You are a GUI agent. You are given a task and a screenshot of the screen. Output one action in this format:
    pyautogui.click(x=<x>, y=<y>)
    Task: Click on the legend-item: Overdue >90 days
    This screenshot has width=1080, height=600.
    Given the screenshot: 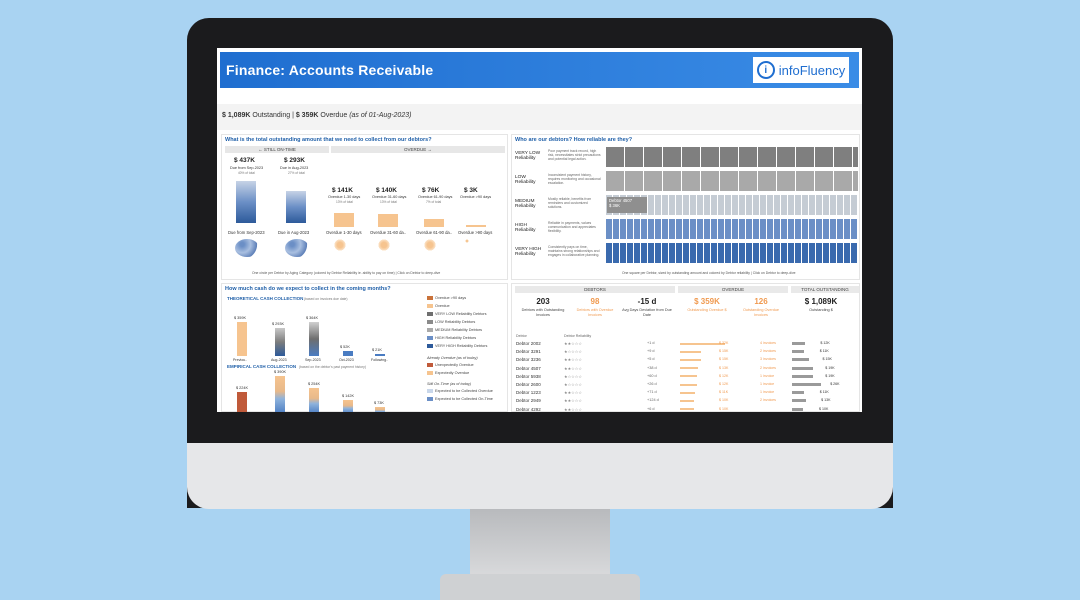 What is the action you would take?
    pyautogui.click(x=446, y=298)
    